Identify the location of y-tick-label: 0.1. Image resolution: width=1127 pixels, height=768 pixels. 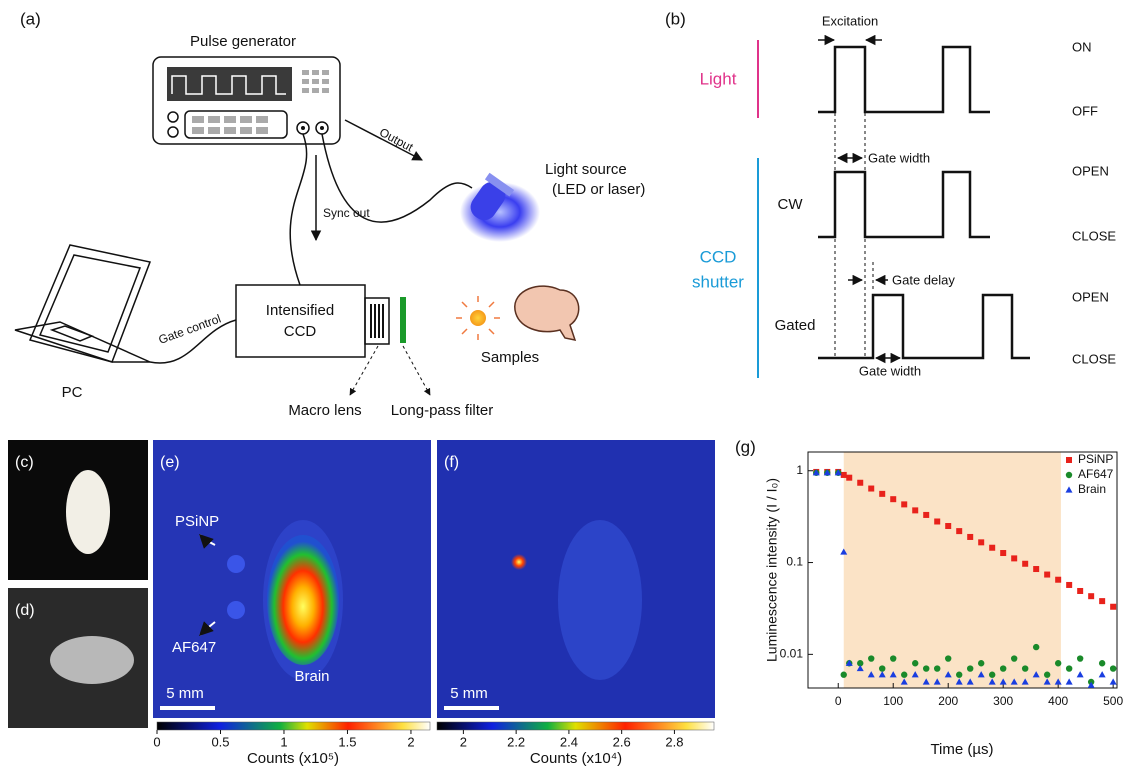
(794, 562).